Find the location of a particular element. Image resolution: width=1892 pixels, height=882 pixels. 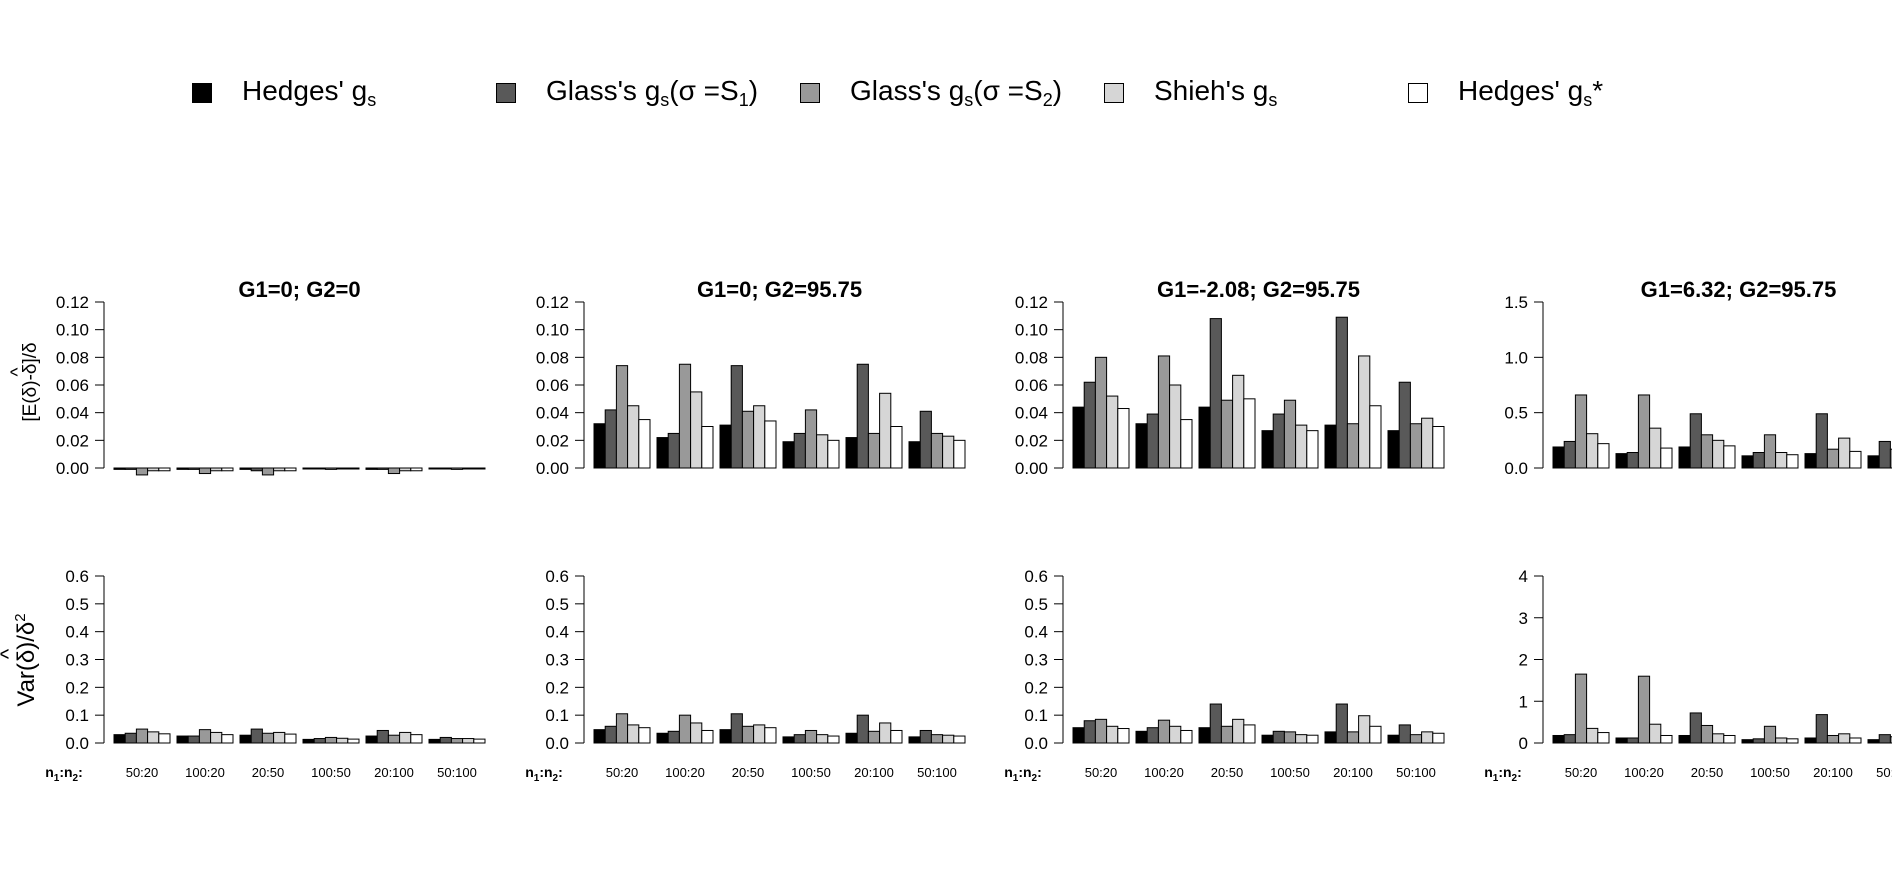

legend-swatch-hedges-gs-star is located at coordinates (1418, 93).